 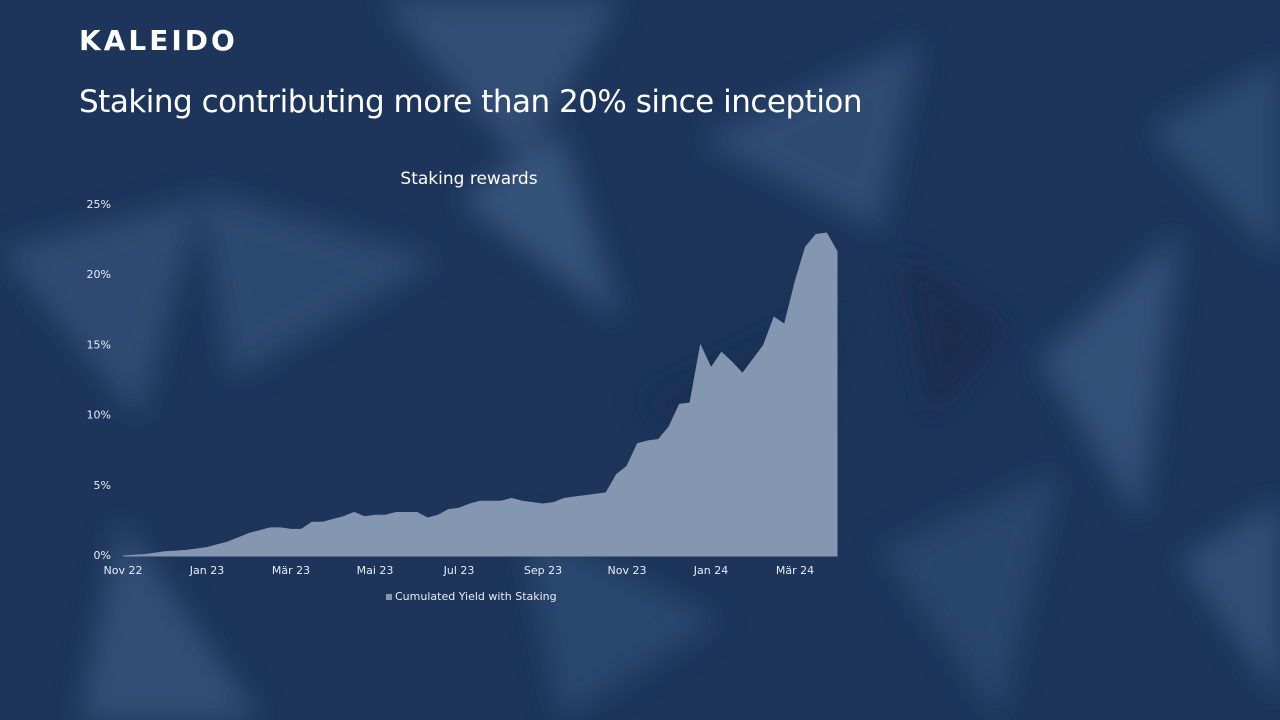 I want to click on x-tick-label: Mär 24, so click(x=795, y=570).